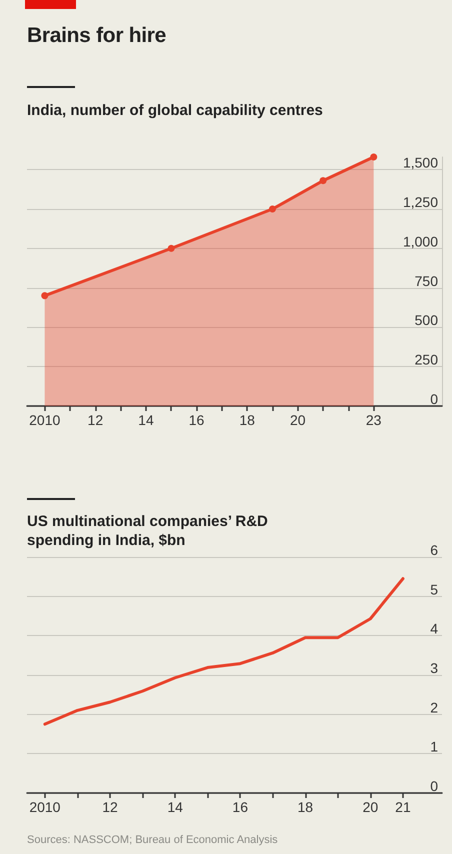  I want to click on chart-subtitle: India, number of global capability centres, so click(175, 110).